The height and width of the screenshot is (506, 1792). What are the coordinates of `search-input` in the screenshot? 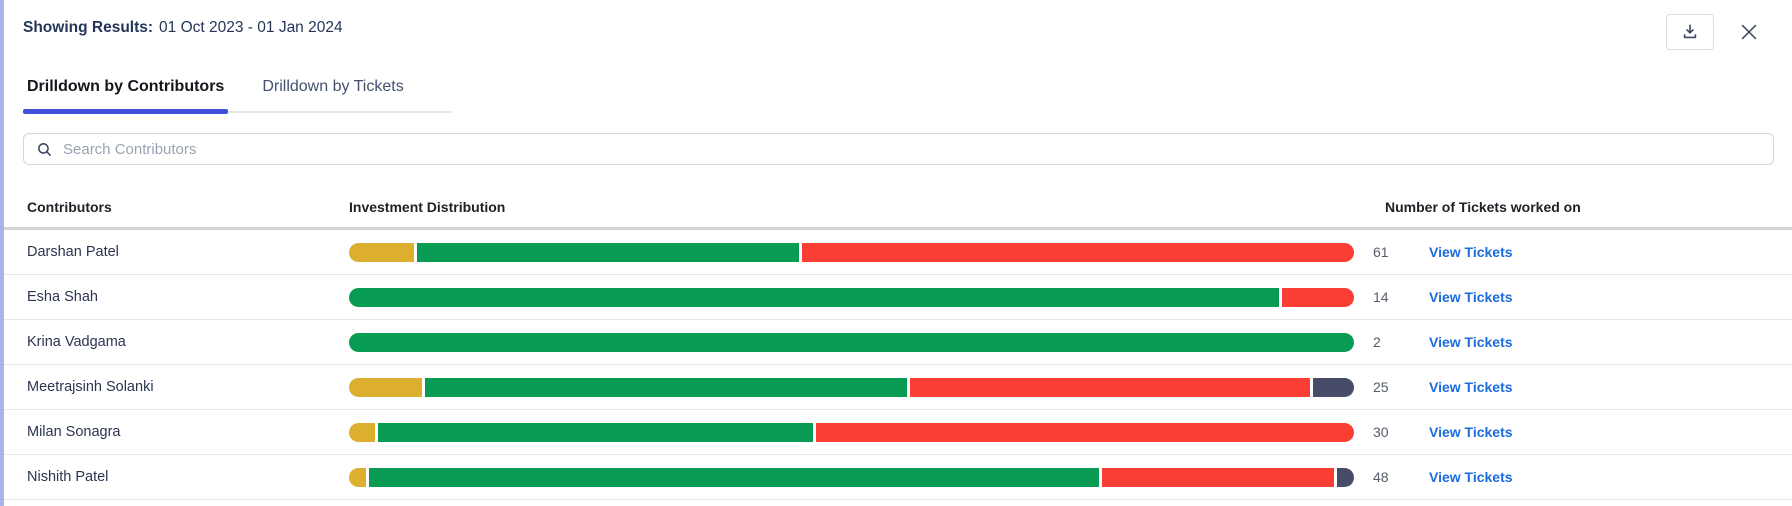 It's located at (912, 149).